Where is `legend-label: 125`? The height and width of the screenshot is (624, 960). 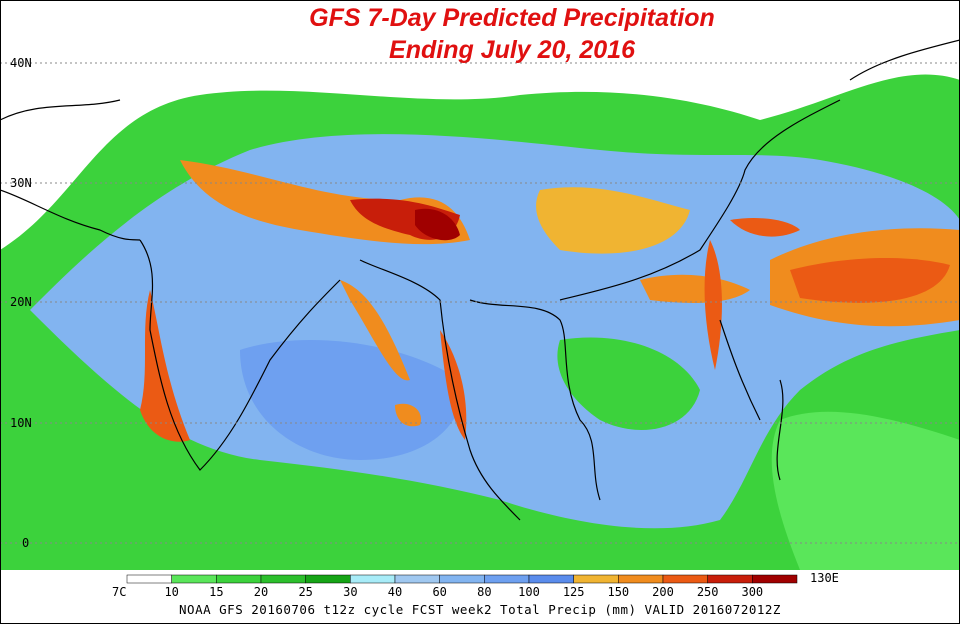
legend-label: 125 is located at coordinates (574, 592).